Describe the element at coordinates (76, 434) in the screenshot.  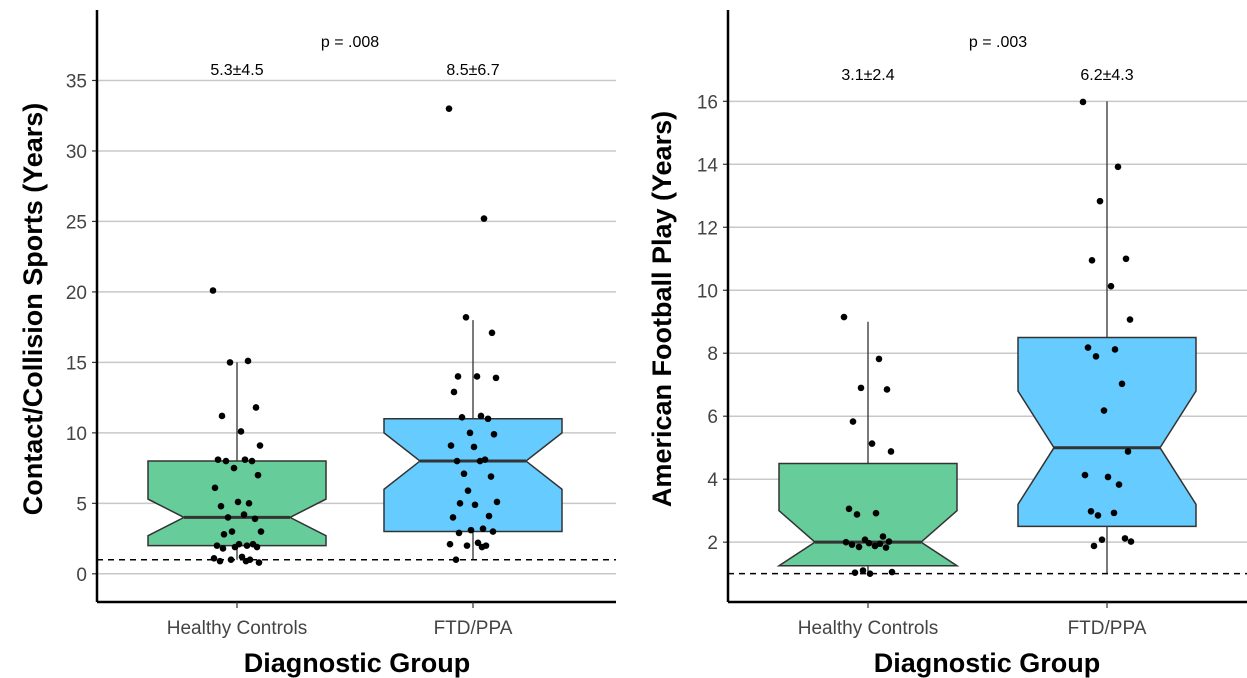
I see `y-tick-label: 10` at that location.